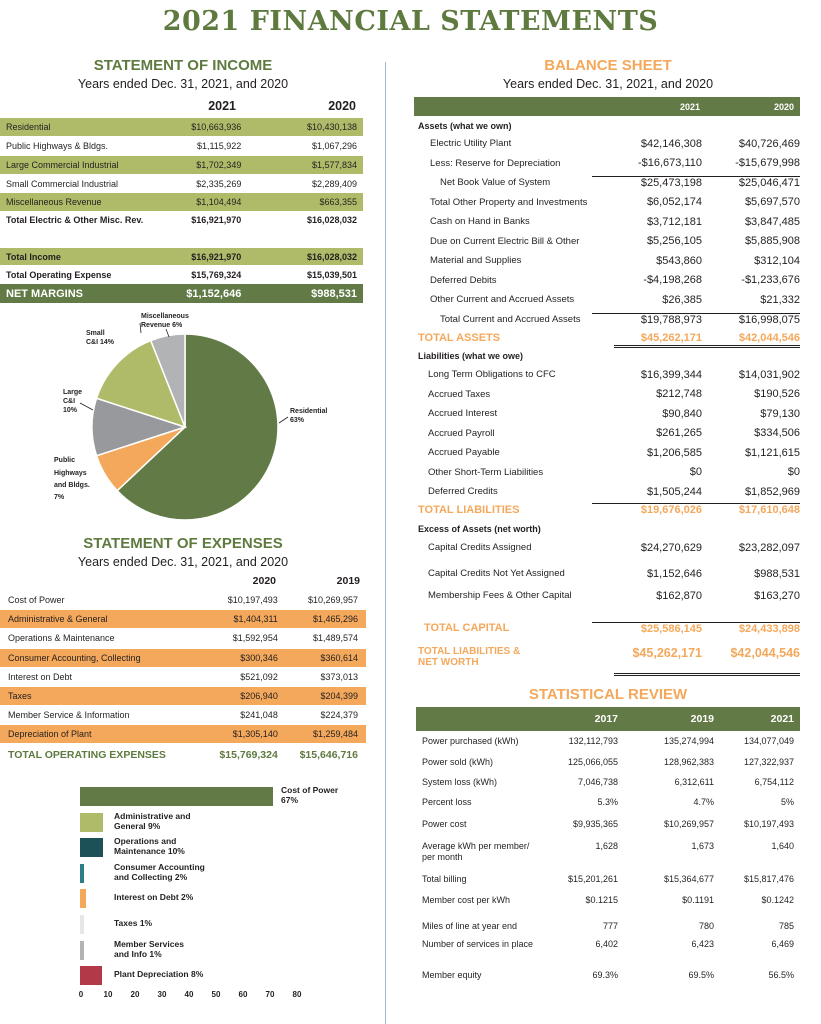 The height and width of the screenshot is (1024, 821). What do you see at coordinates (58, 619) in the screenshot?
I see `row-label: Administrative & General` at bounding box center [58, 619].